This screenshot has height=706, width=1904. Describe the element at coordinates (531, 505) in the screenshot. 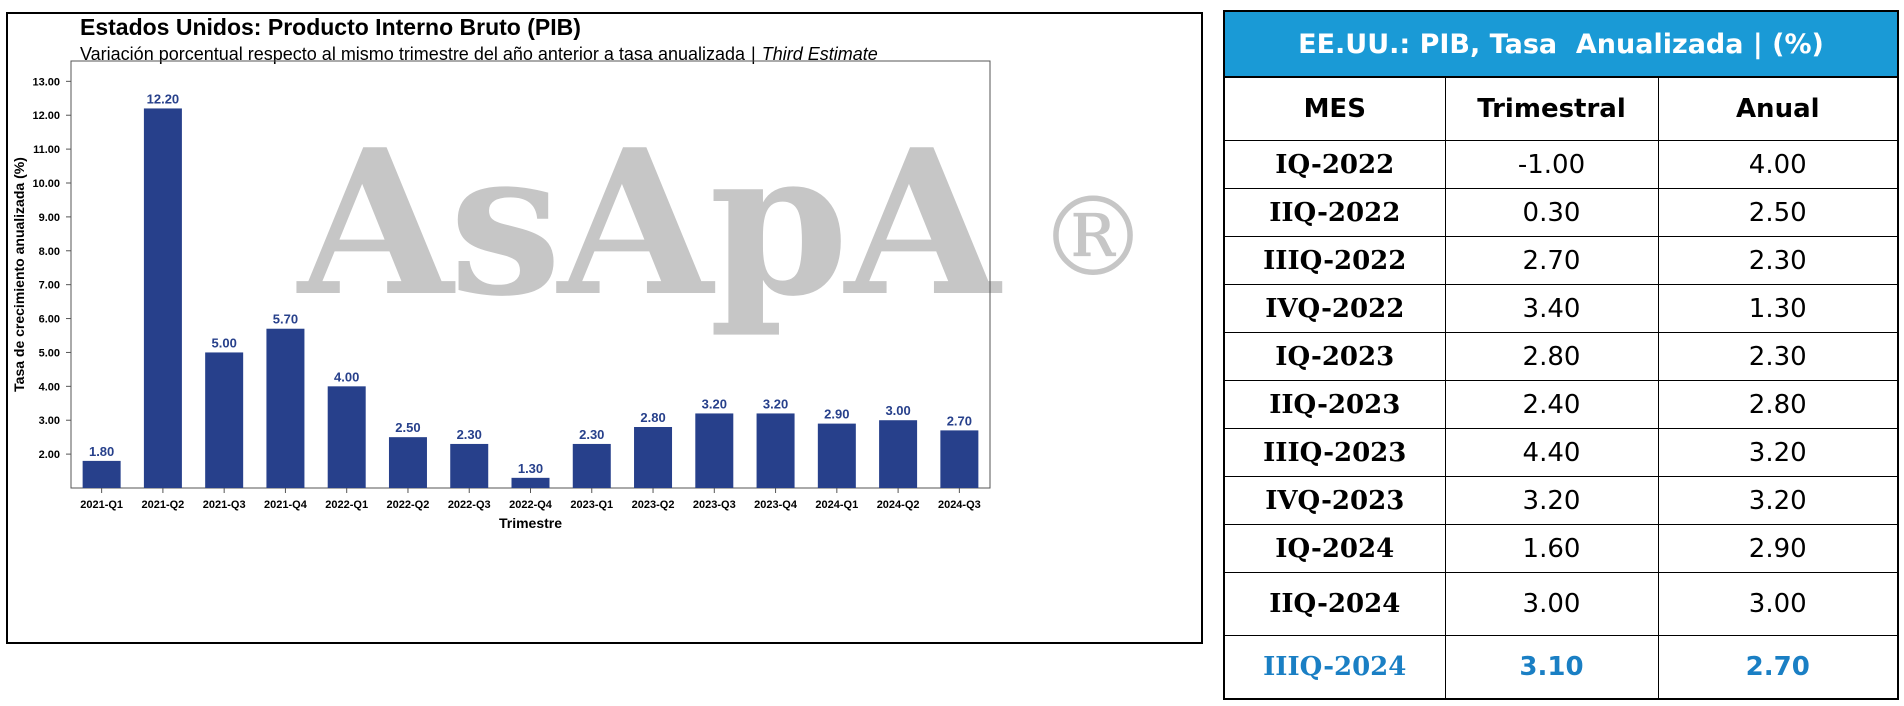

I see `x-tick-label: 2022-Q4` at that location.